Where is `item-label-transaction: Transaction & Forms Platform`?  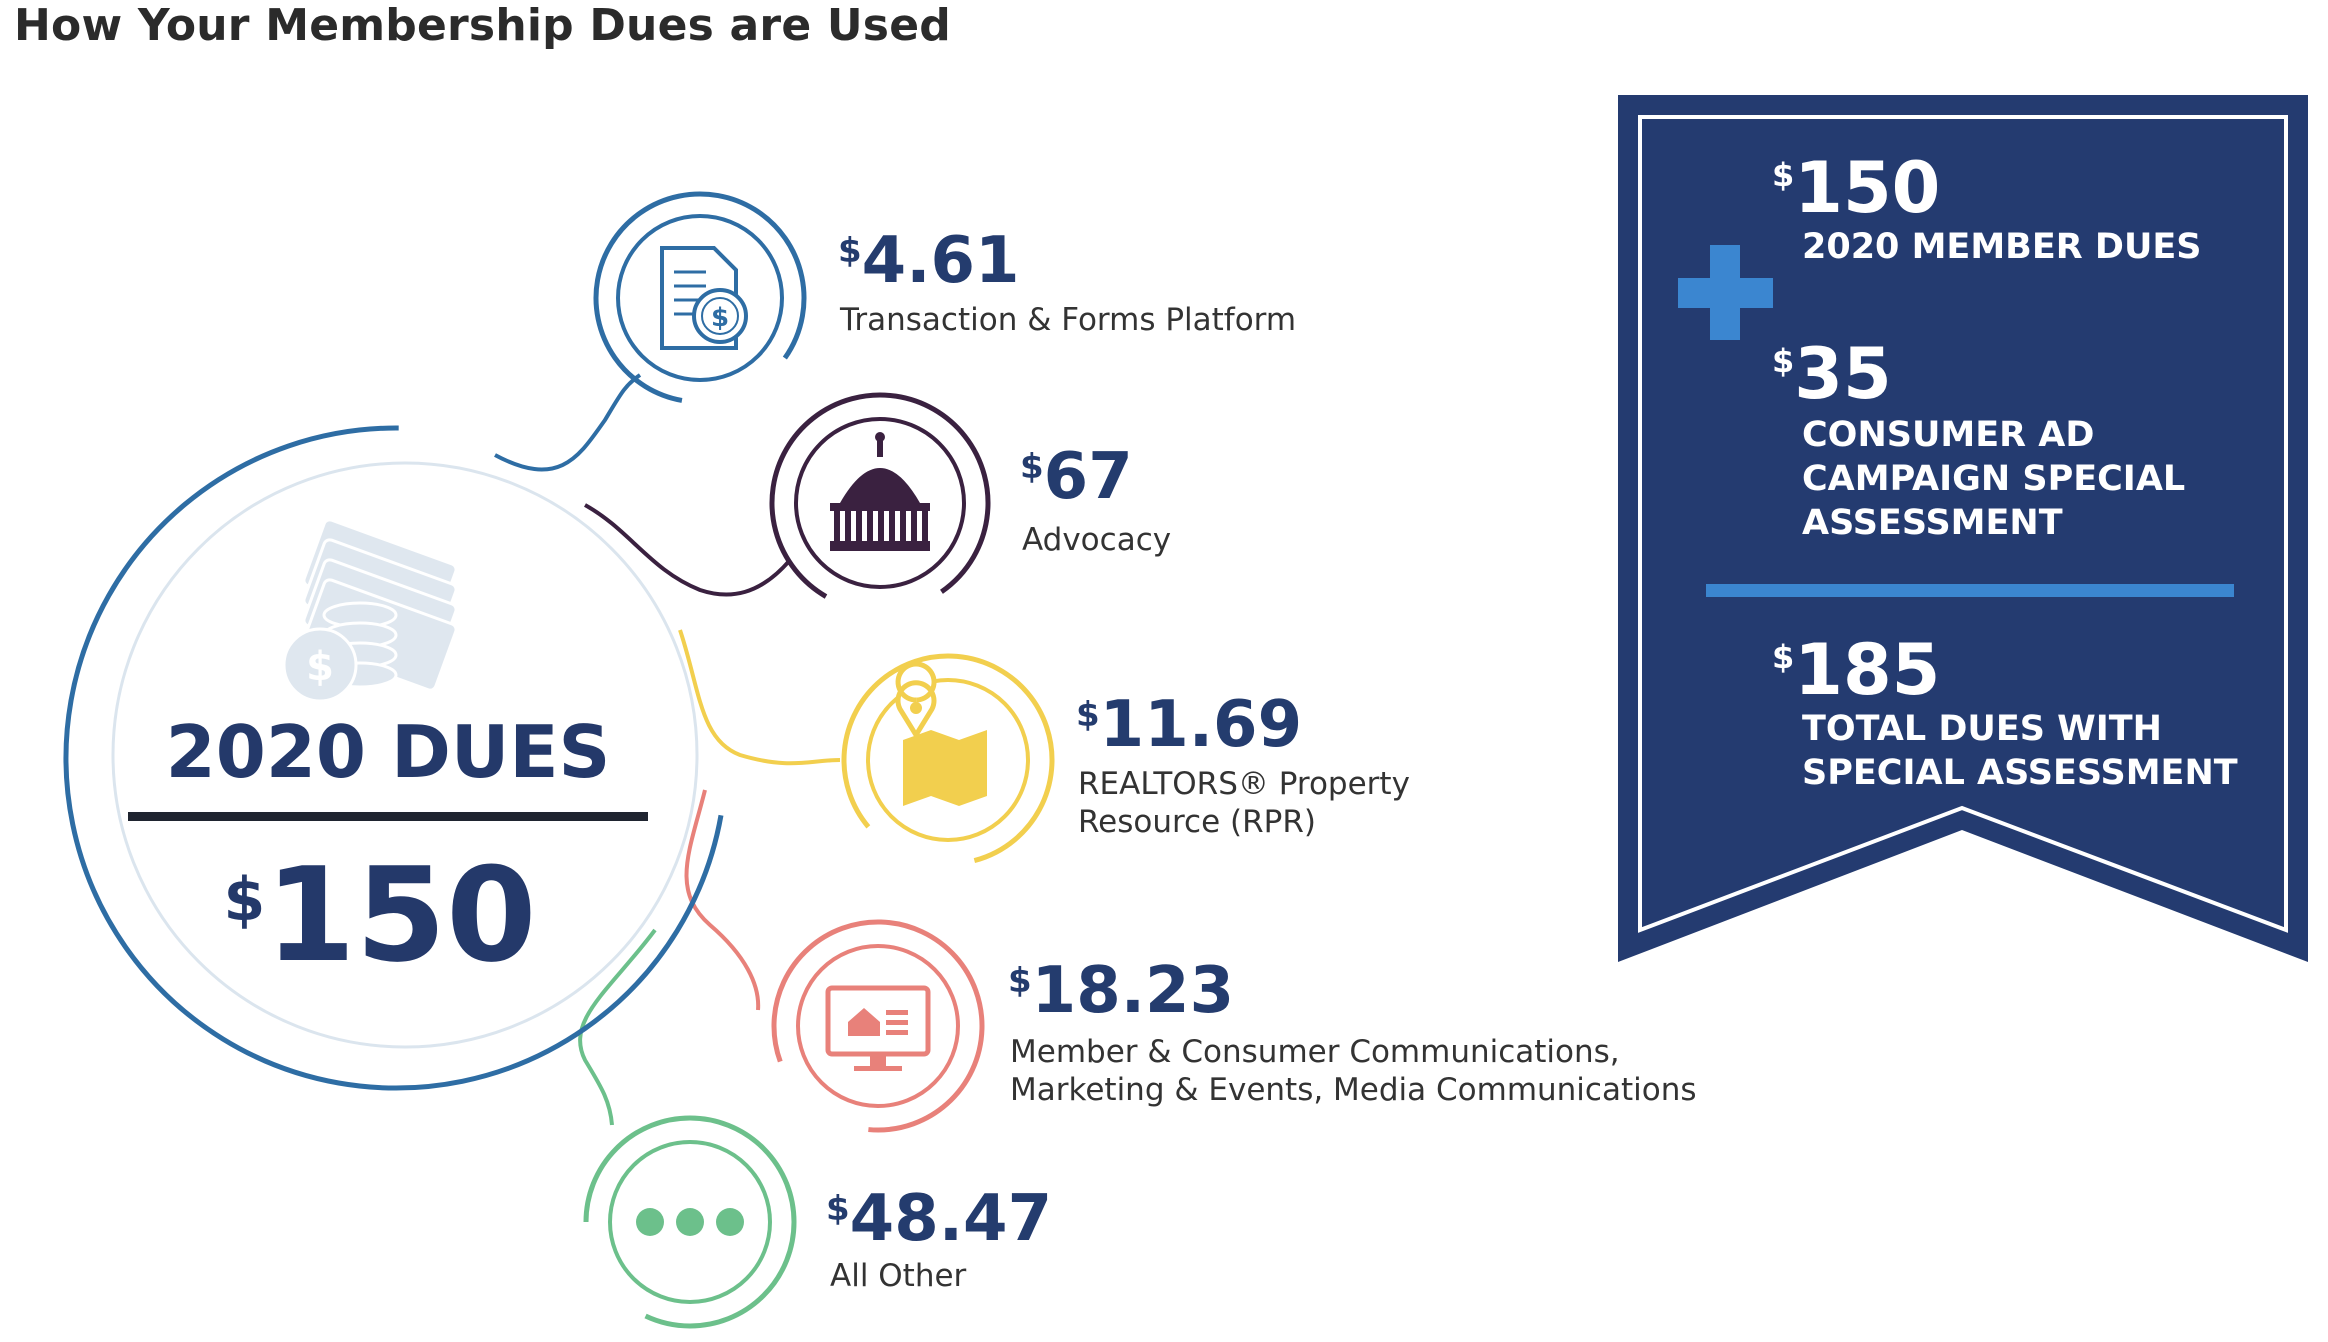 item-label-transaction: Transaction & Forms Platform is located at coordinates (1067, 320).